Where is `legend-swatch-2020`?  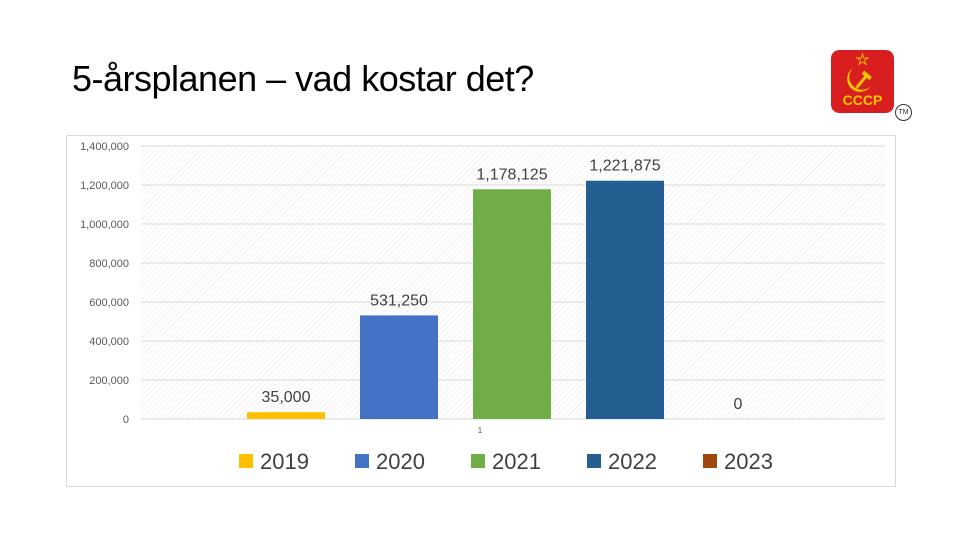 legend-swatch-2020 is located at coordinates (362, 461).